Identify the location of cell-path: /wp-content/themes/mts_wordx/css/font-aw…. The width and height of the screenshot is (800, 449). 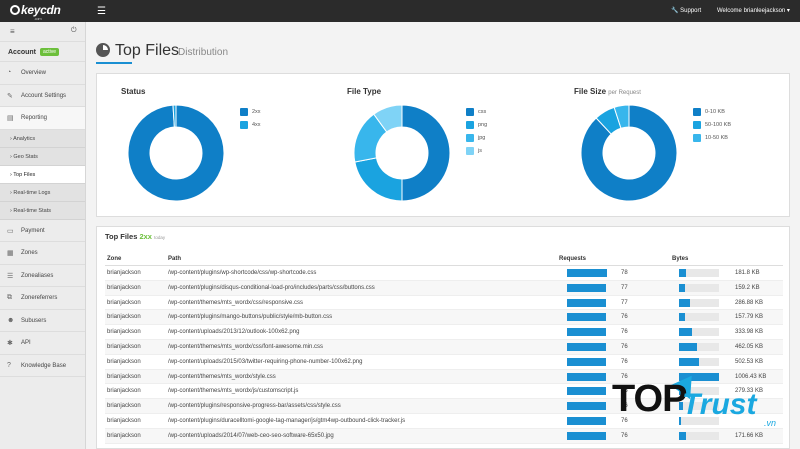
(246, 346).